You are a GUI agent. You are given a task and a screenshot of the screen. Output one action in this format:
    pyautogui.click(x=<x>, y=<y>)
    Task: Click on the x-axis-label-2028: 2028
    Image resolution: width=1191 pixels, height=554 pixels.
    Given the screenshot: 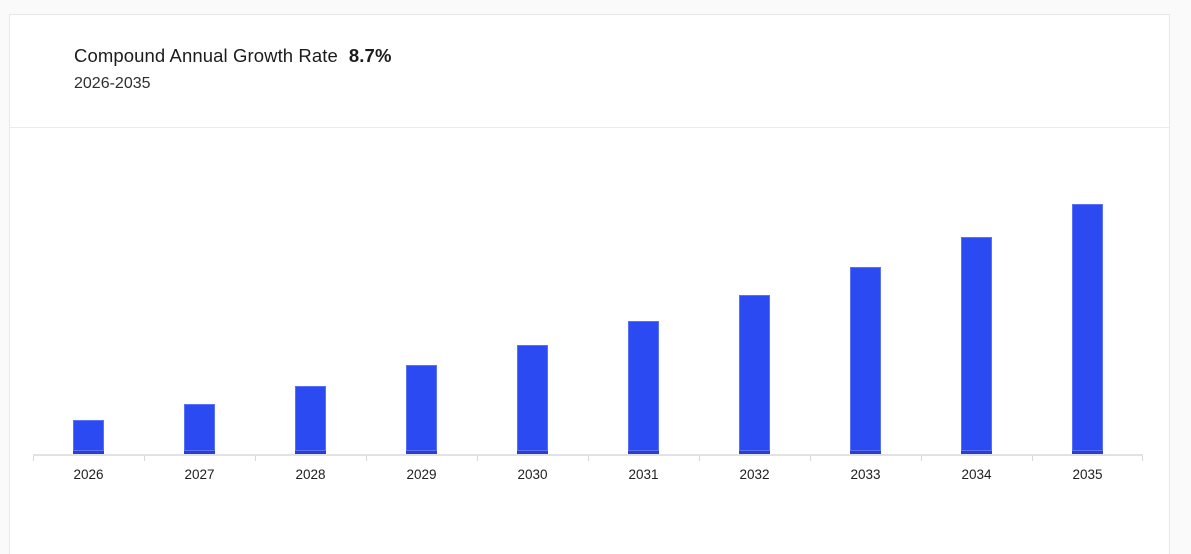 What is the action you would take?
    pyautogui.click(x=310, y=474)
    